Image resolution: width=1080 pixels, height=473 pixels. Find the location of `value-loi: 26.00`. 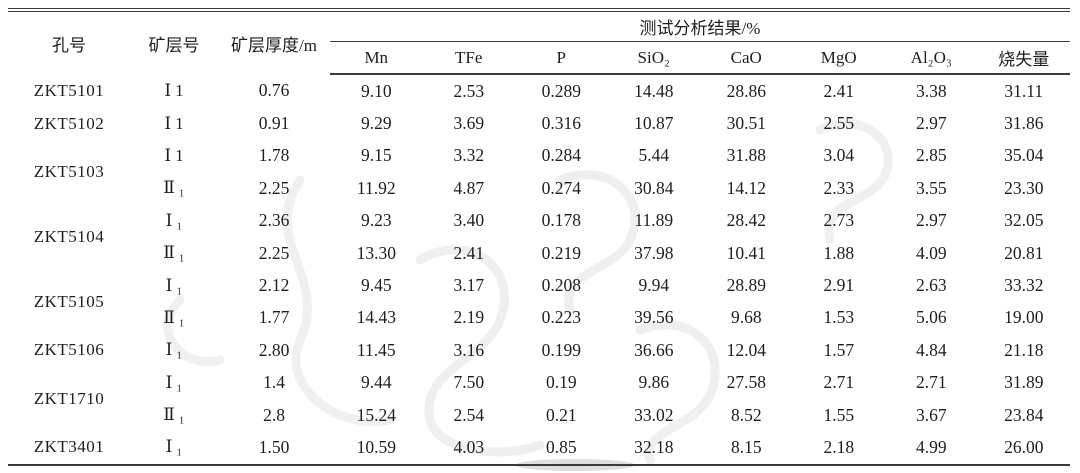

value-loi: 26.00 is located at coordinates (1024, 446).